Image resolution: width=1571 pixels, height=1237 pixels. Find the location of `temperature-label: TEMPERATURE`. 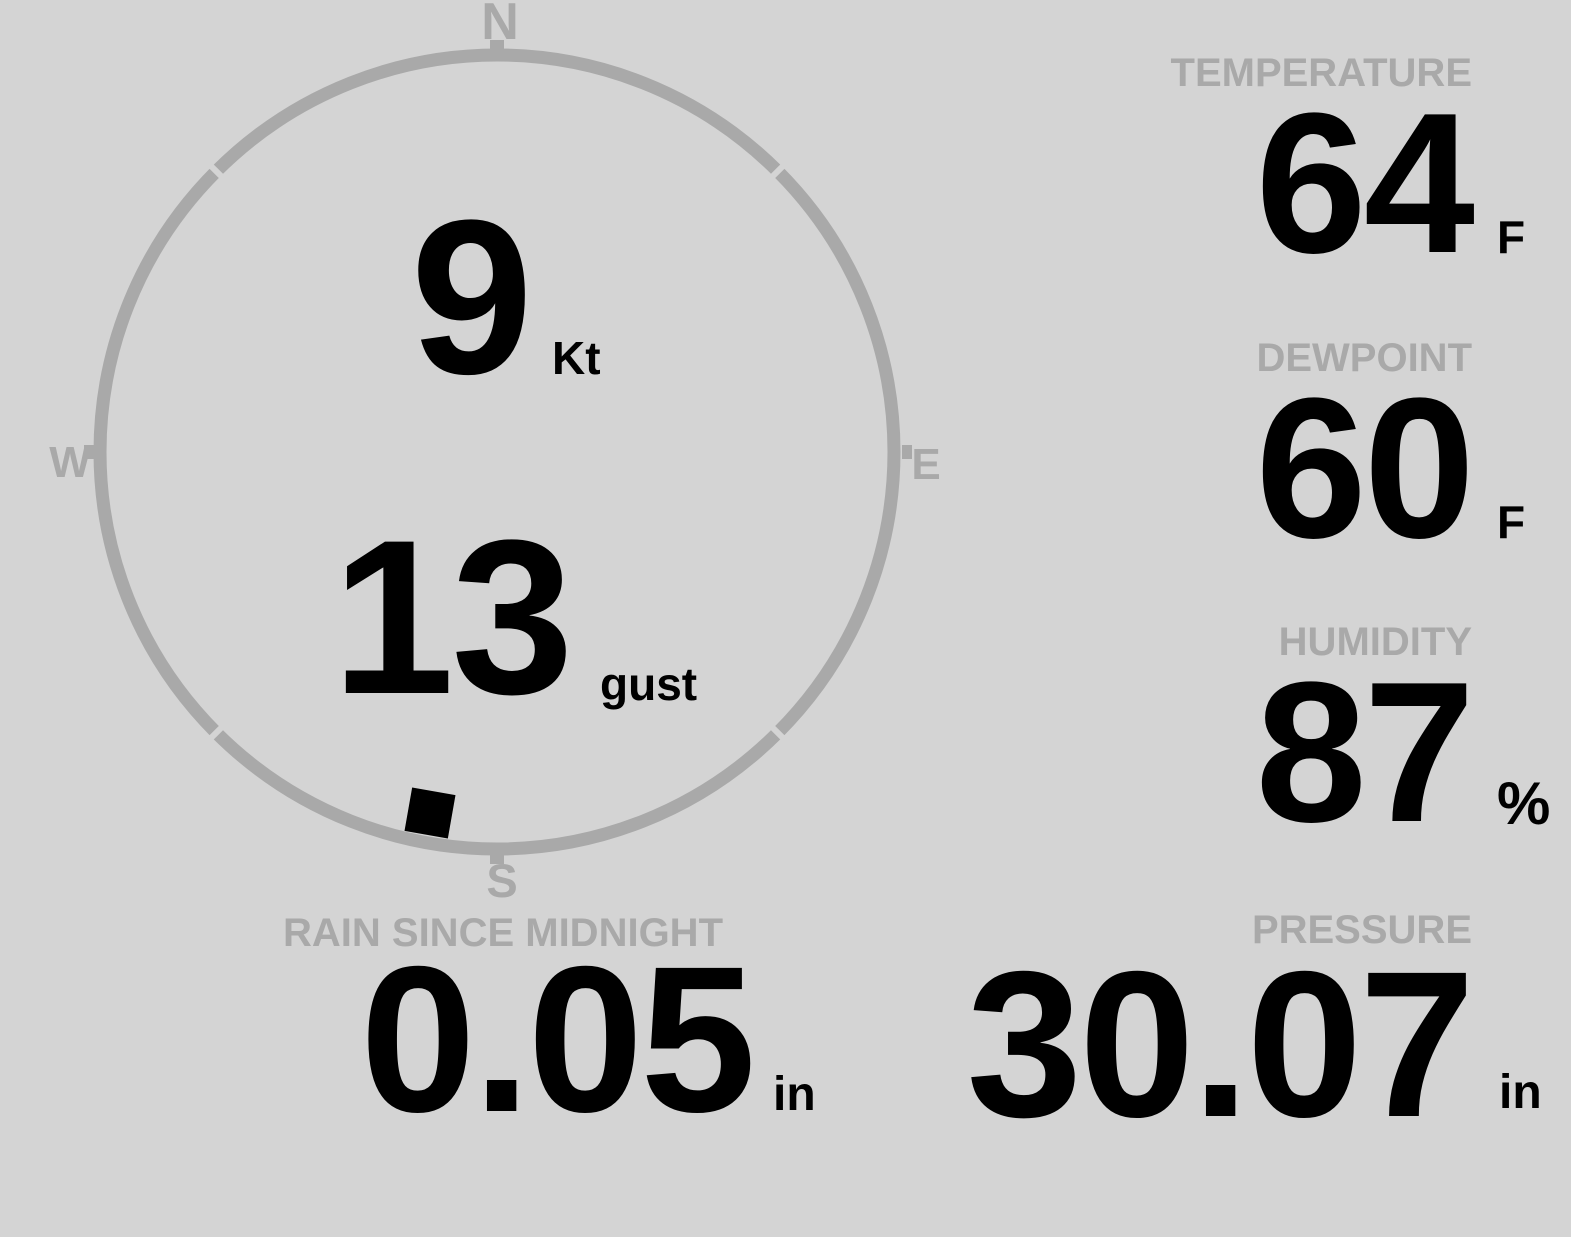

temperature-label: TEMPERATURE is located at coordinates (1321, 73).